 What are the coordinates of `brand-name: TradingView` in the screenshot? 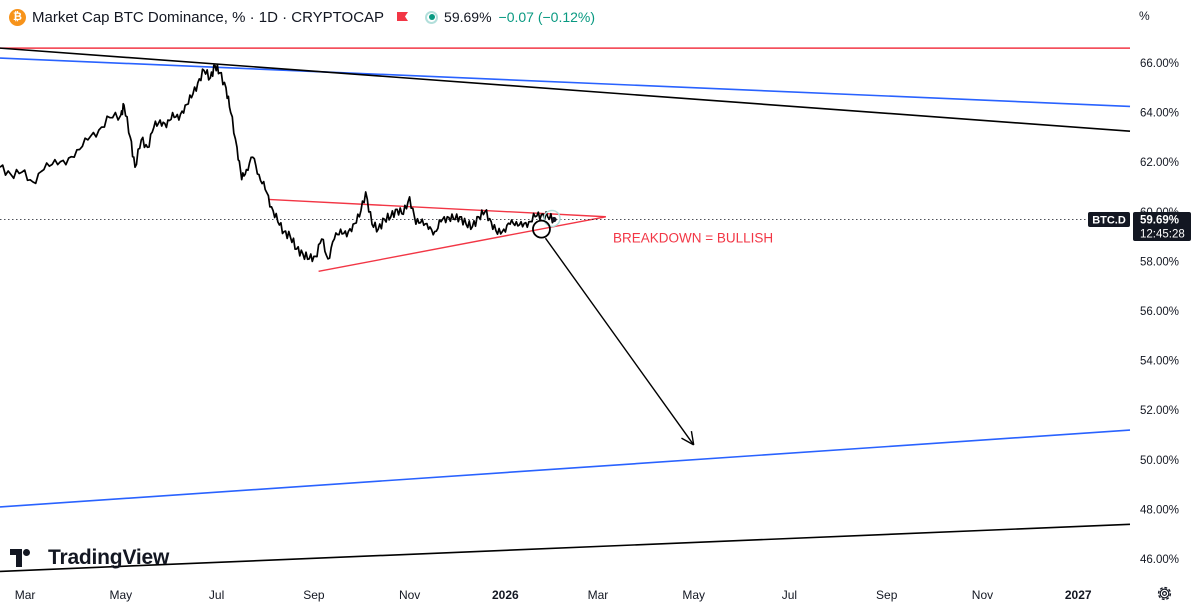 It's located at (109, 557).